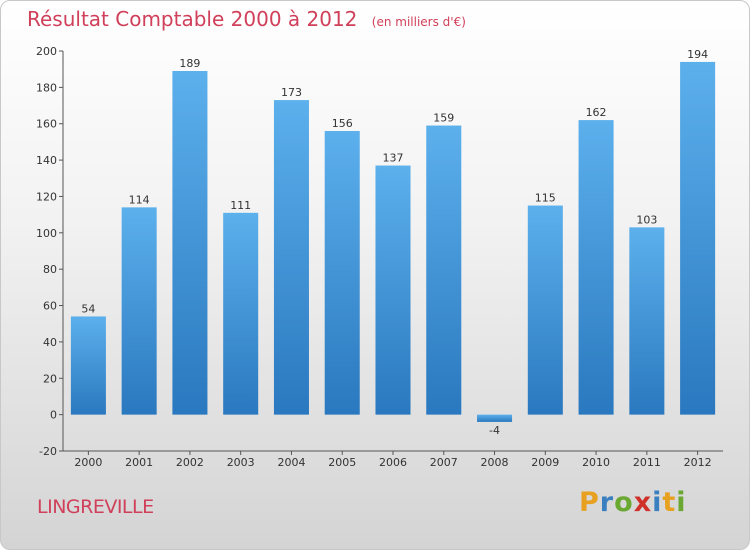 This screenshot has height=550, width=750. I want to click on bar-2007, so click(444, 270).